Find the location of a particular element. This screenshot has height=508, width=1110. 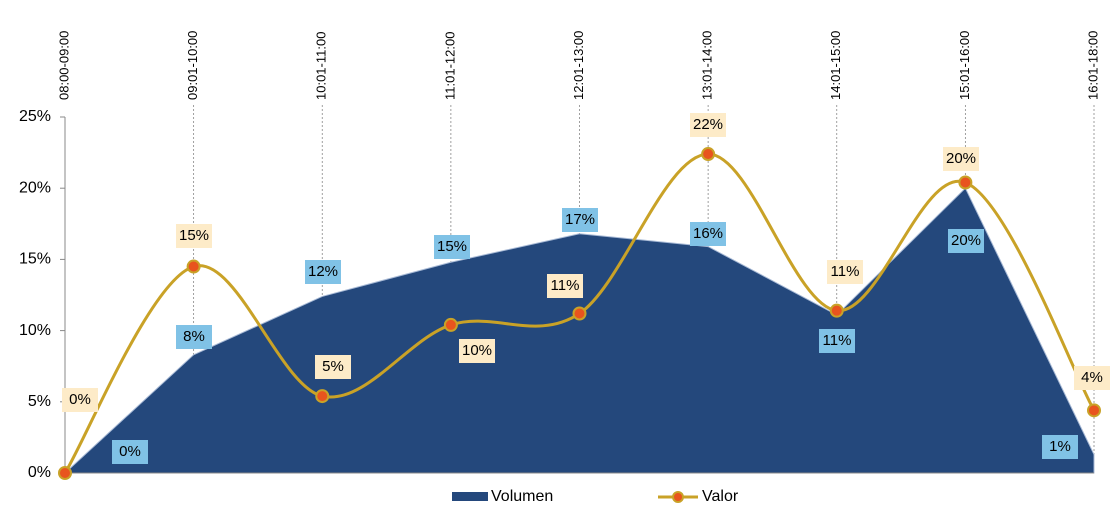

data-label: 5% is located at coordinates (333, 366).